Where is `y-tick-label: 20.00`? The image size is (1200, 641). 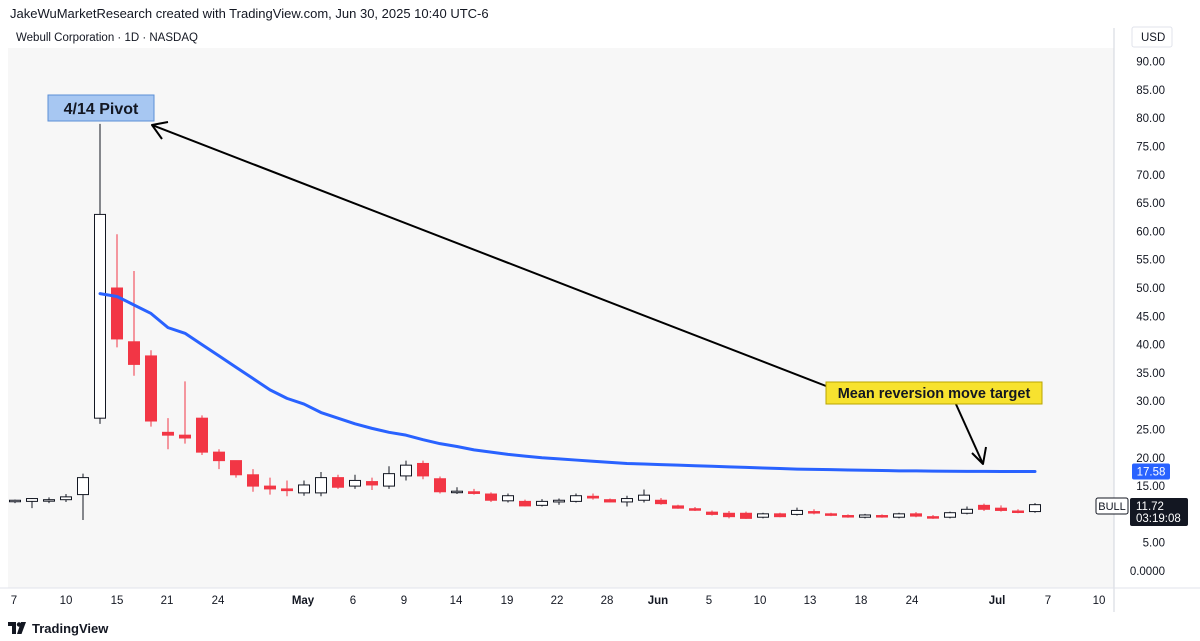 y-tick-label: 20.00 is located at coordinates (1150, 459).